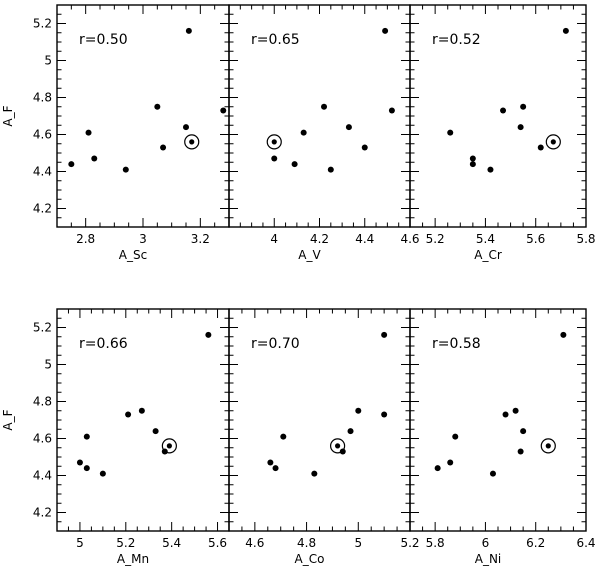  Describe the element at coordinates (103, 344) in the screenshot. I see `correlation-annotation: r=0.66` at that location.